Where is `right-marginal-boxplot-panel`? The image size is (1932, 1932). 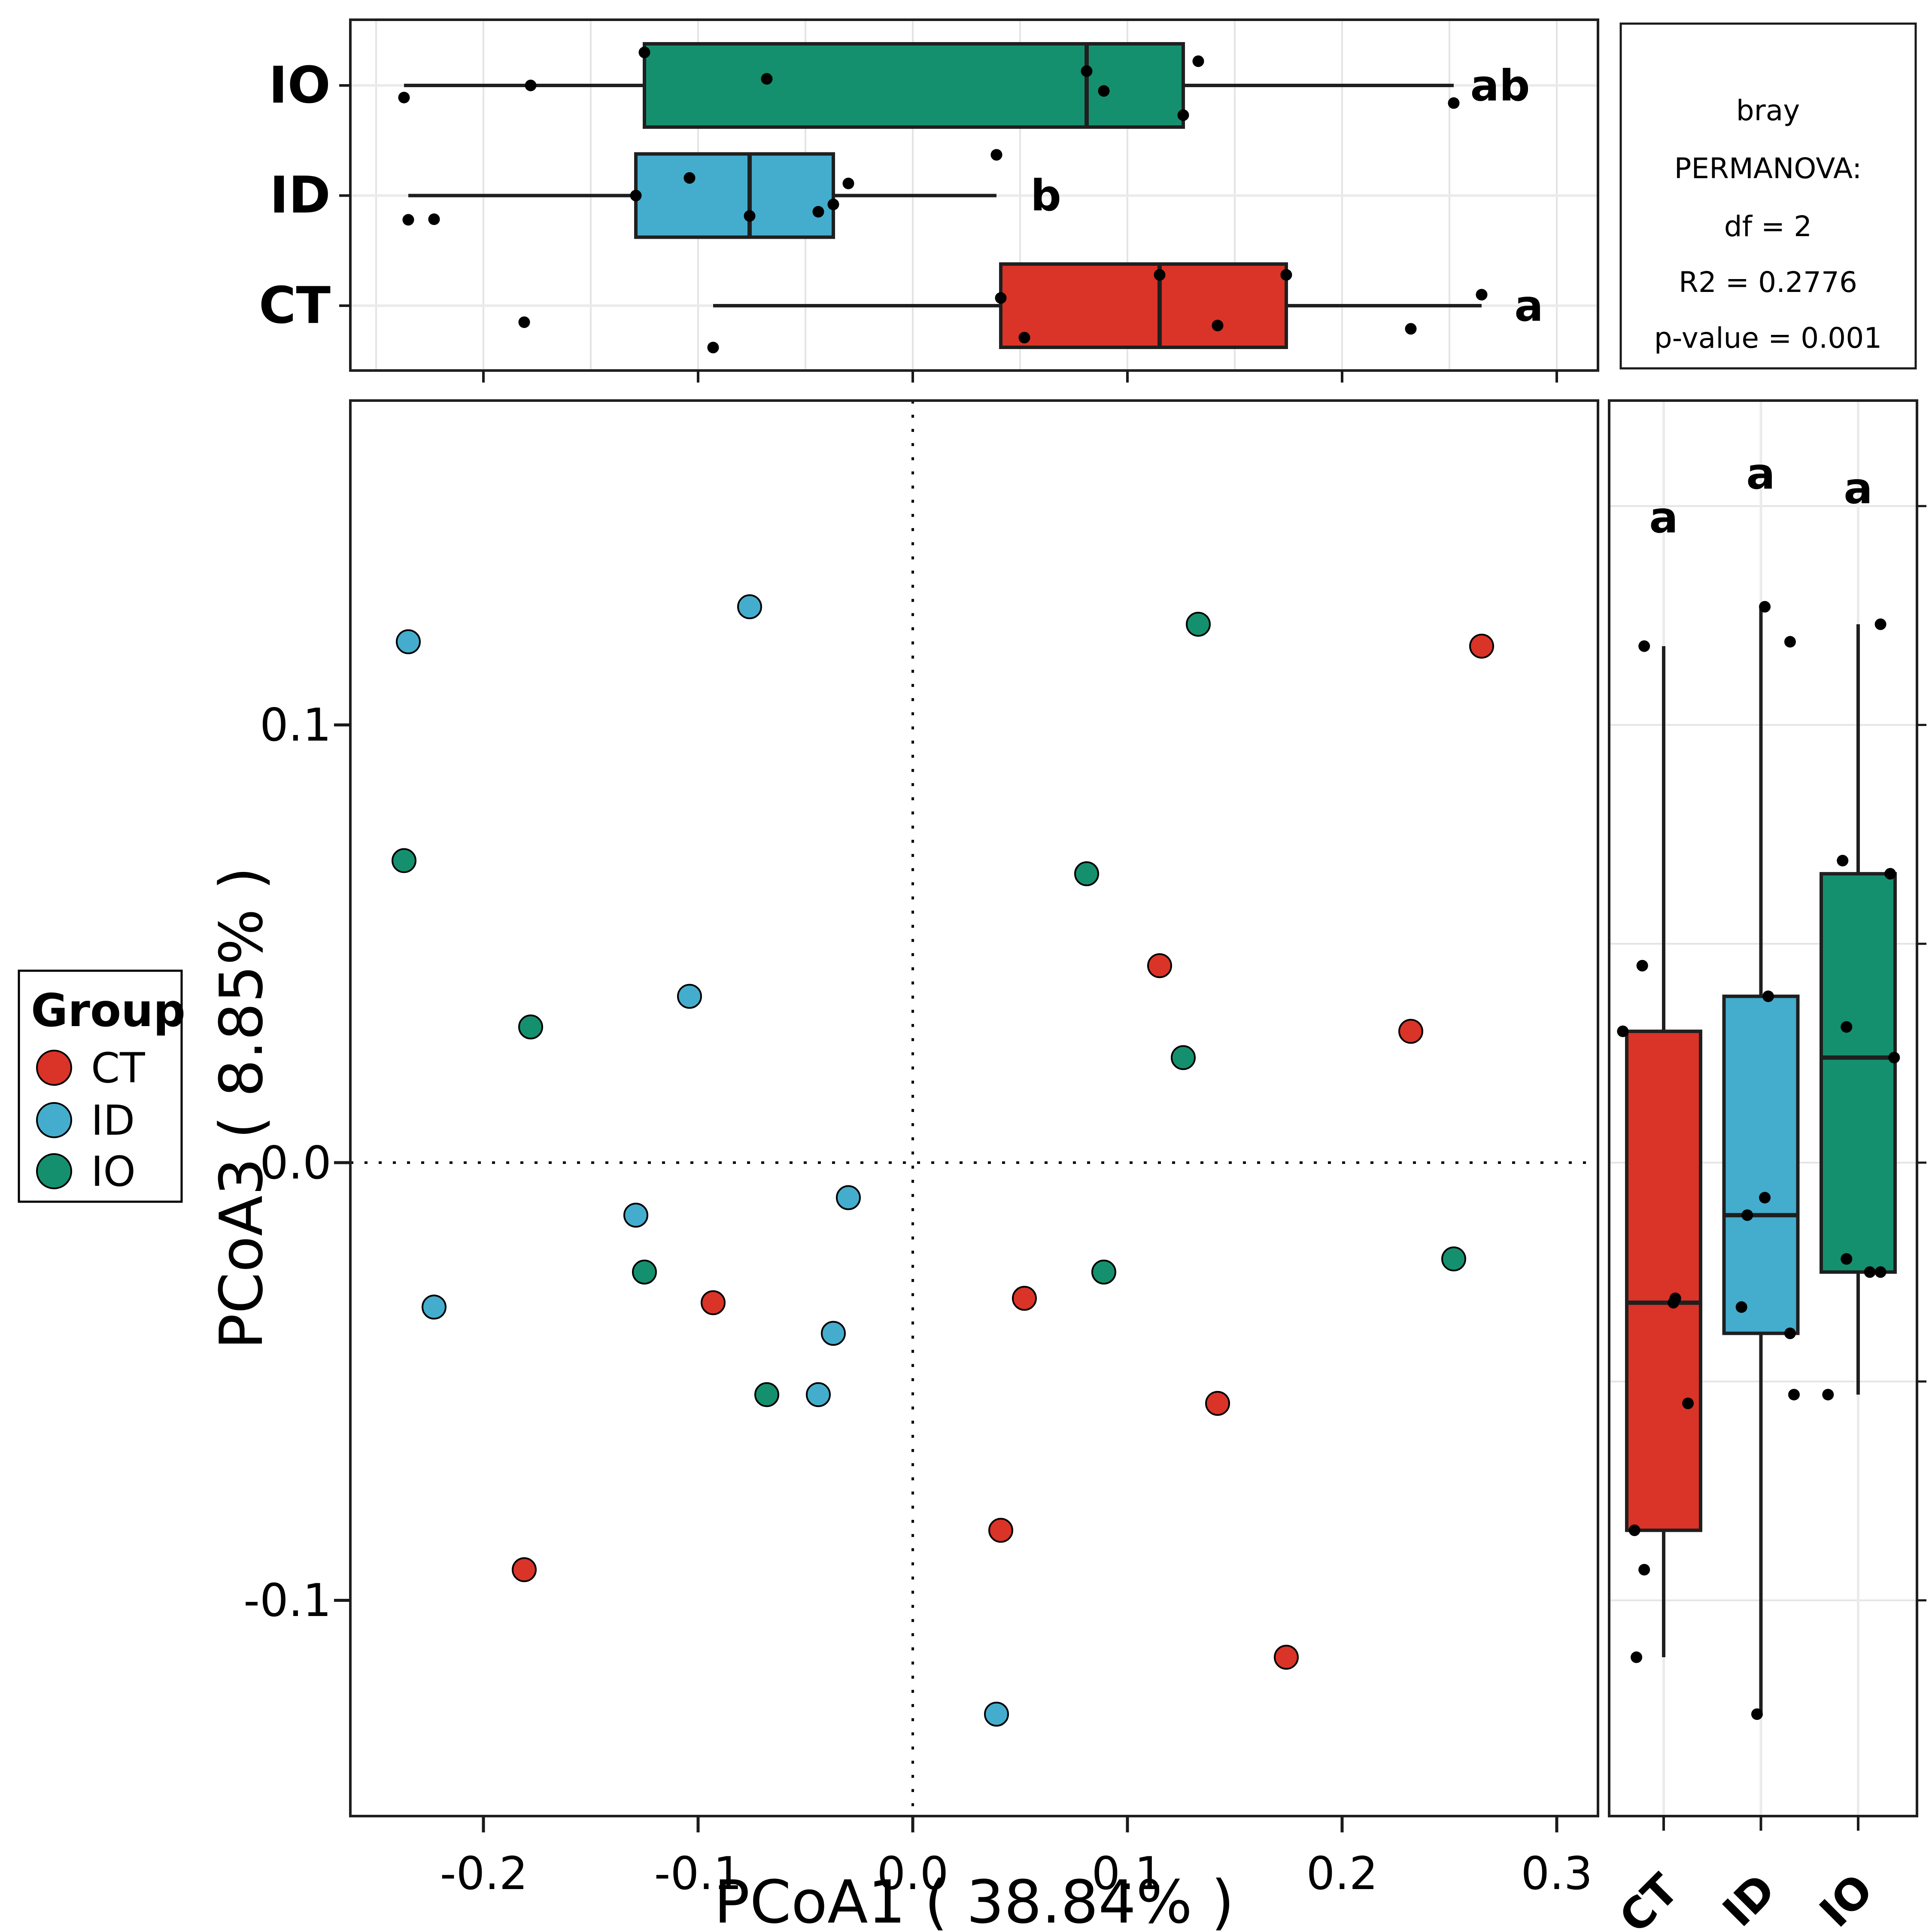 right-marginal-boxplot-panel is located at coordinates (1767, 1115).